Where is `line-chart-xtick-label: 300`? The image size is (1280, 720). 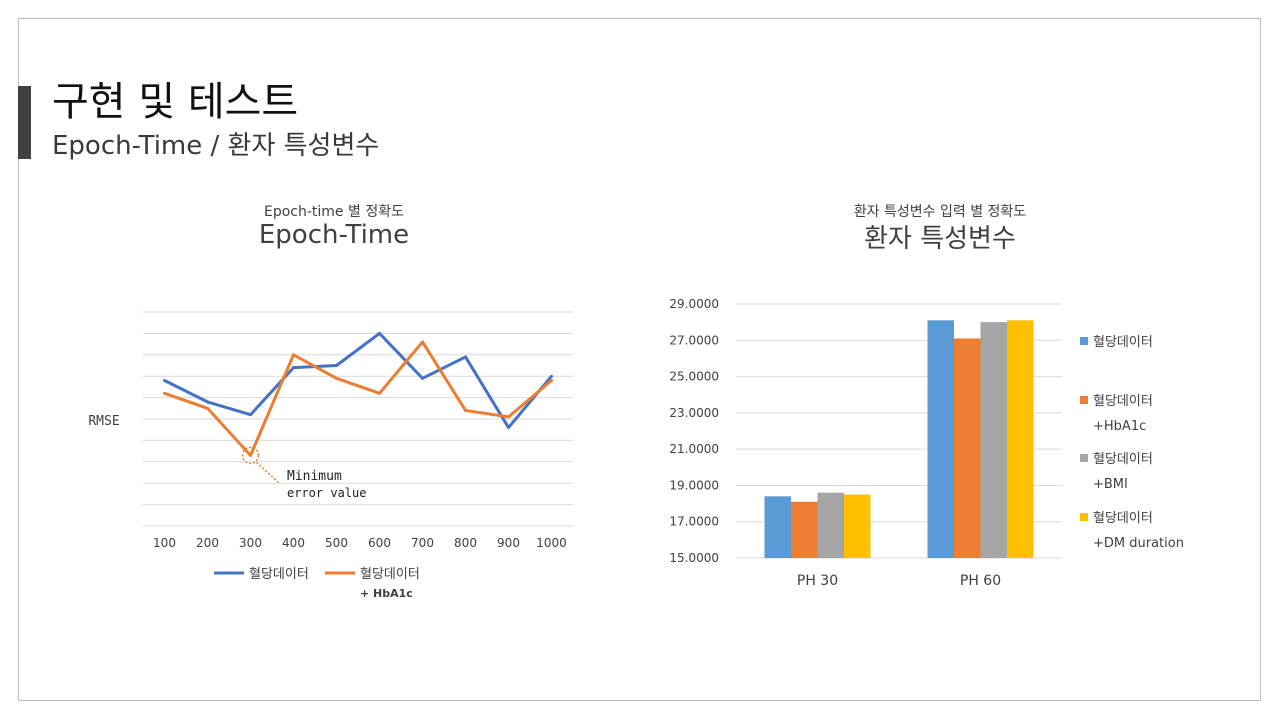
line-chart-xtick-label: 300 is located at coordinates (250, 543).